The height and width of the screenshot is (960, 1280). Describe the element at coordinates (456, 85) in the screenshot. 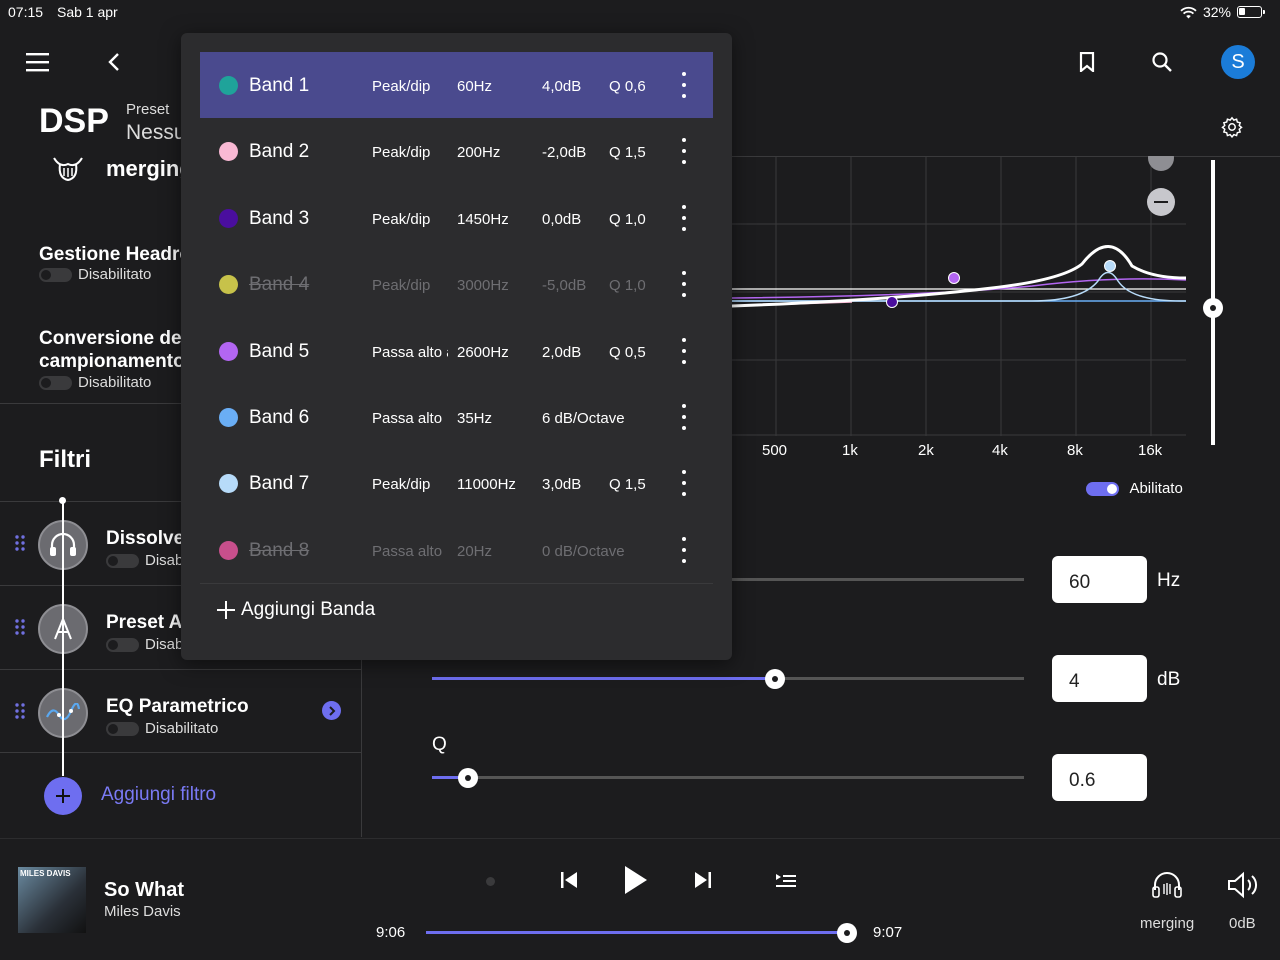

I see `band-row: Band 1 Peak/dip 60Hz 4,0dB Q 0,6` at that location.